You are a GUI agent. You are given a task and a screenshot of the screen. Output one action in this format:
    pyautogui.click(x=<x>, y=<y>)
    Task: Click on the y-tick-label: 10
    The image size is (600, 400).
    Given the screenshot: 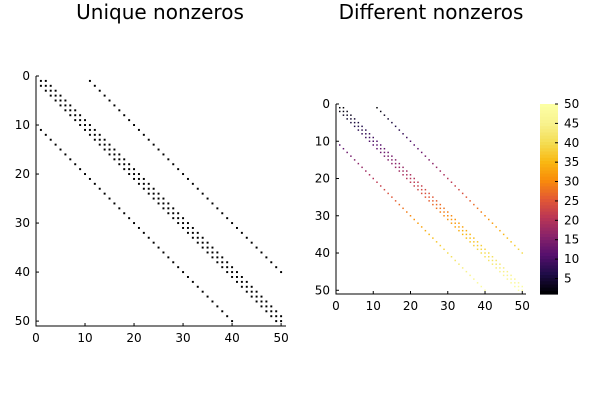 What is the action you would take?
    pyautogui.click(x=322, y=141)
    